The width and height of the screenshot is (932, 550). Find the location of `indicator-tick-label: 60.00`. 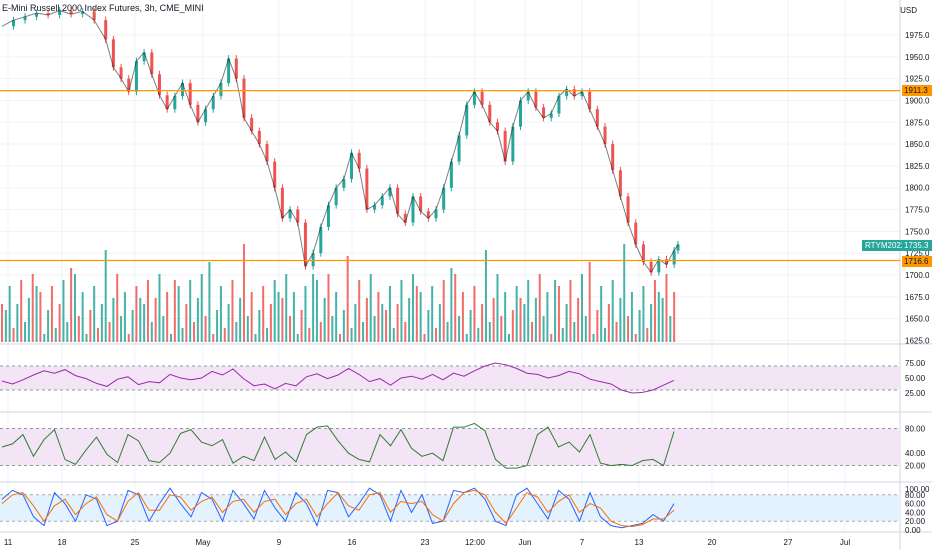

indicator-tick-label: 60.00 is located at coordinates (915, 504).